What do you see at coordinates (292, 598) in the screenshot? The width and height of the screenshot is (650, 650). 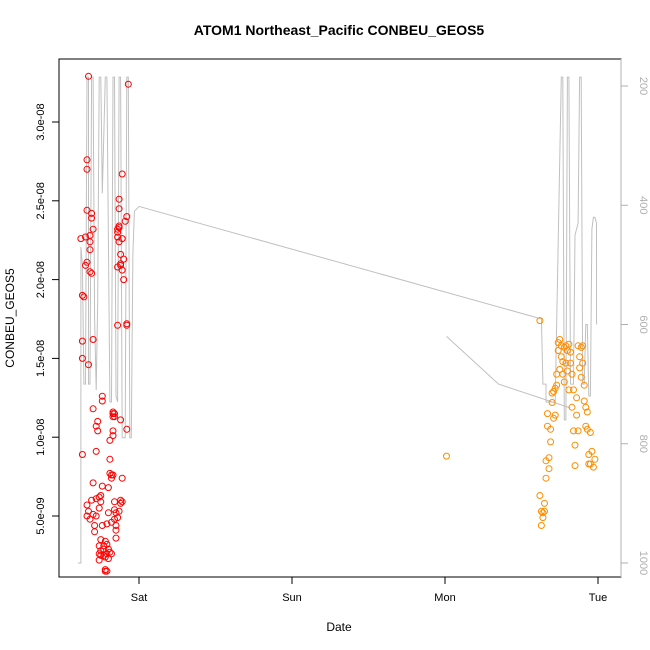 I see `x-tick-label: Sun` at bounding box center [292, 598].